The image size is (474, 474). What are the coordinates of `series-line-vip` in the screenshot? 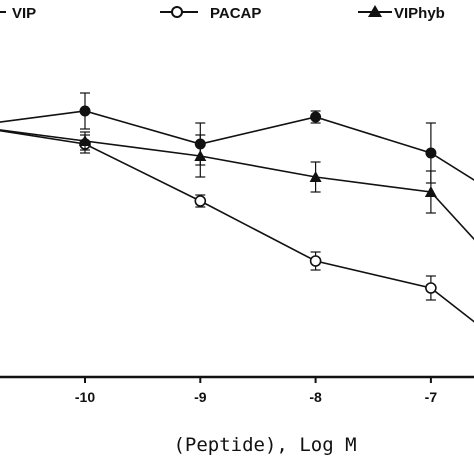 It's located at (237, 145).